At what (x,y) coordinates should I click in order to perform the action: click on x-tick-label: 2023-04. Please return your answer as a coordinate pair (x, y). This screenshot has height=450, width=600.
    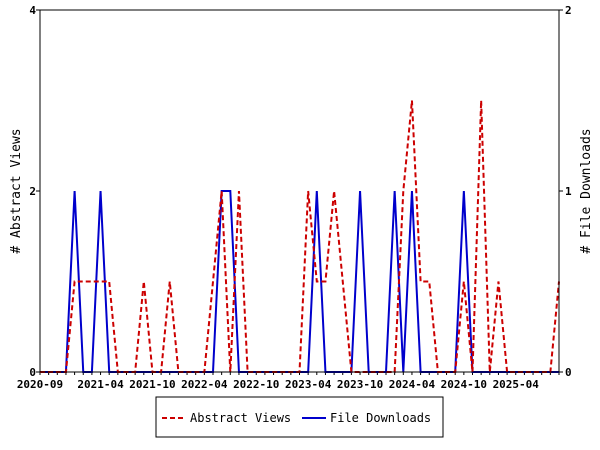
    Looking at the image, I should click on (308, 384).